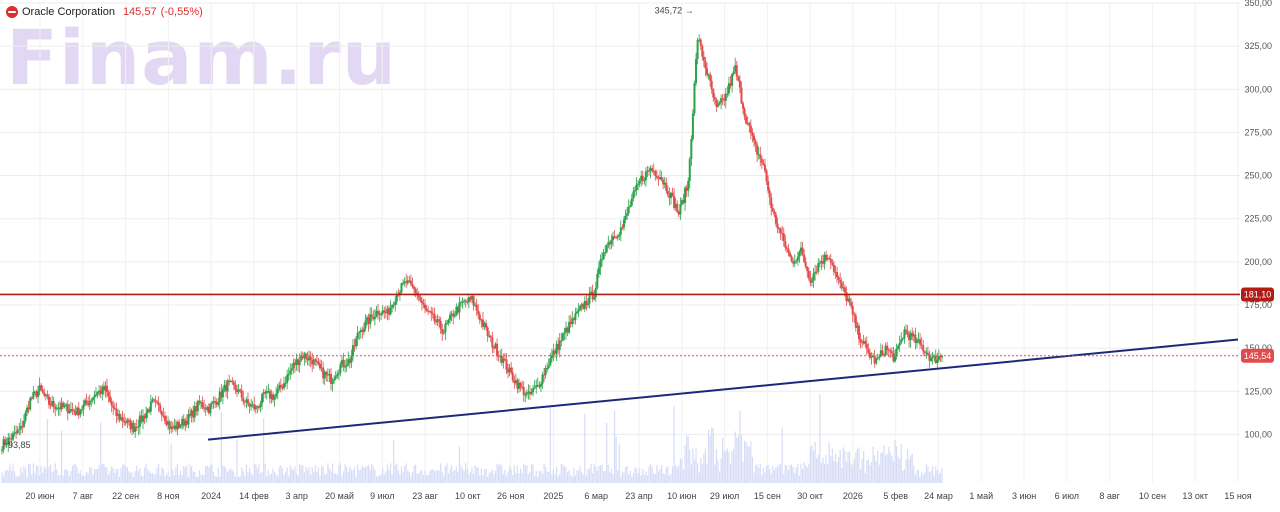 This screenshot has height=512, width=1280. I want to click on x-tick-label: 9 июл, so click(382, 496).